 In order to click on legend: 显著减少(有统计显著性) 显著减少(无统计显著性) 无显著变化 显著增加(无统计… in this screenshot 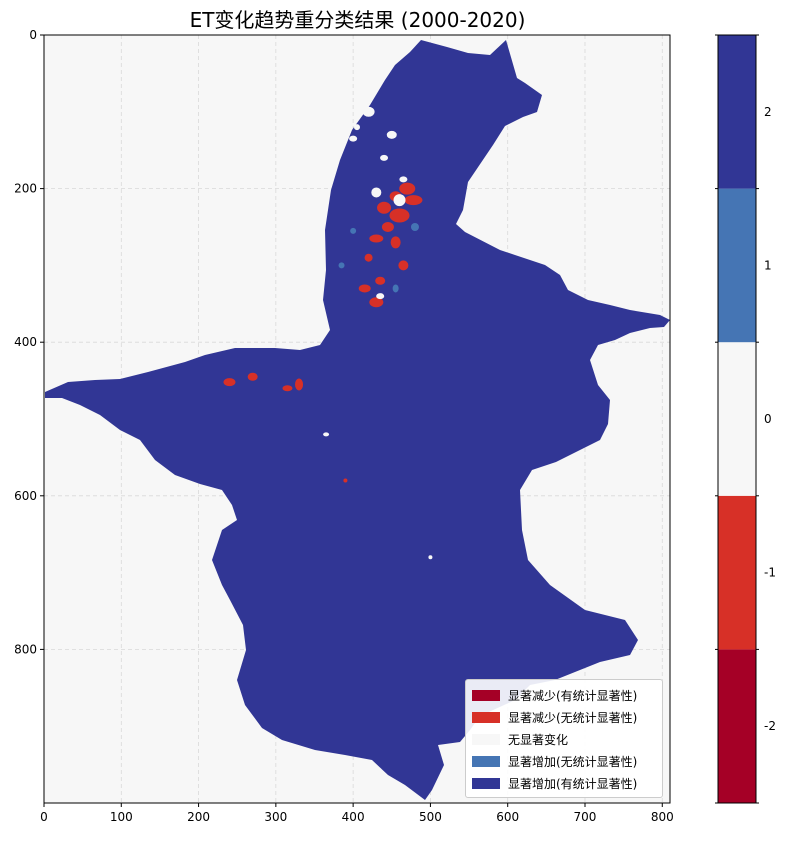, I will do `click(564, 738)`.